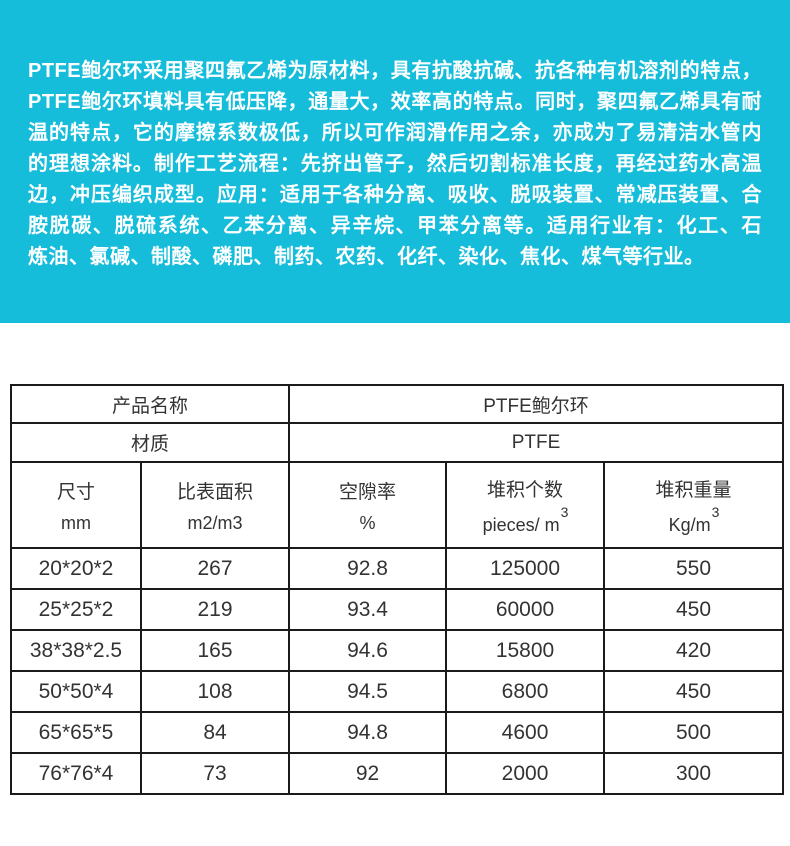  Describe the element at coordinates (76, 568) in the screenshot. I see `cell-size: 20*20*2` at that location.